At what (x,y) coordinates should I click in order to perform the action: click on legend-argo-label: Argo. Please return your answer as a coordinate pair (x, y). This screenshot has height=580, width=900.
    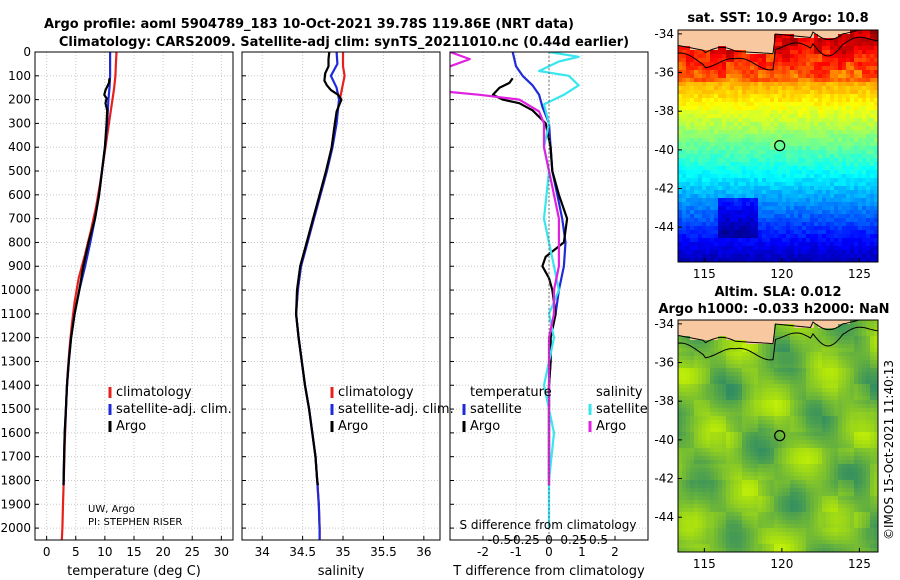
    Looking at the image, I should click on (131, 426).